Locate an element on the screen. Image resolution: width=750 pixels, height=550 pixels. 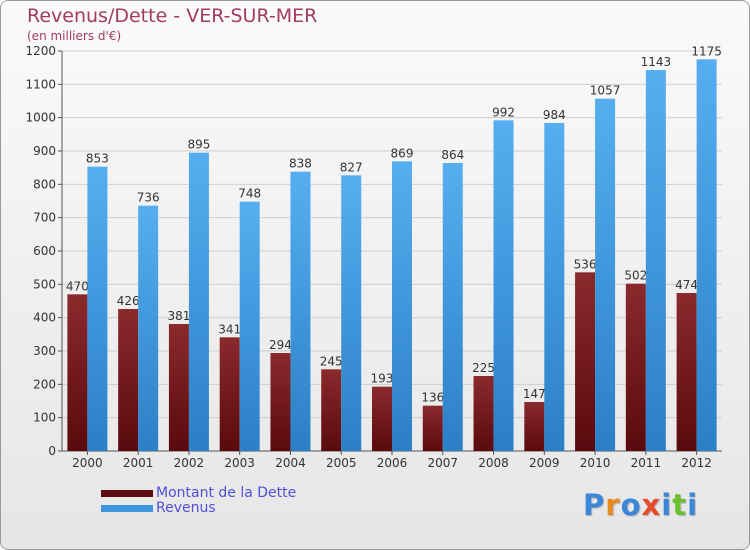
y-tick-label: 300 is located at coordinates (44, 351).